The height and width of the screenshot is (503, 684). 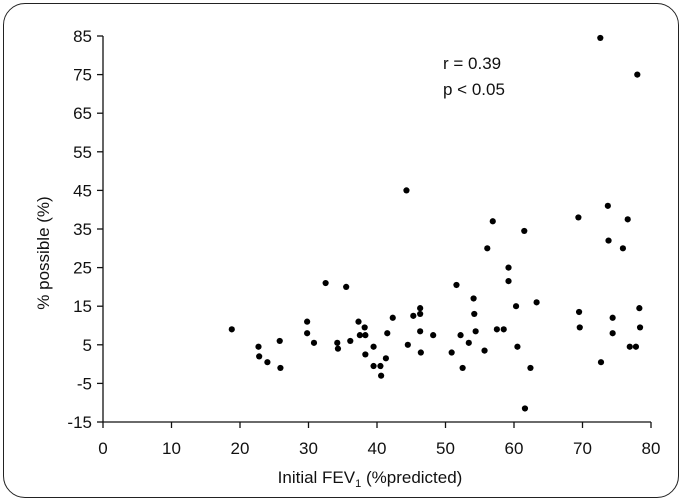 I want to click on x-tick-label: 20, so click(x=240, y=448).